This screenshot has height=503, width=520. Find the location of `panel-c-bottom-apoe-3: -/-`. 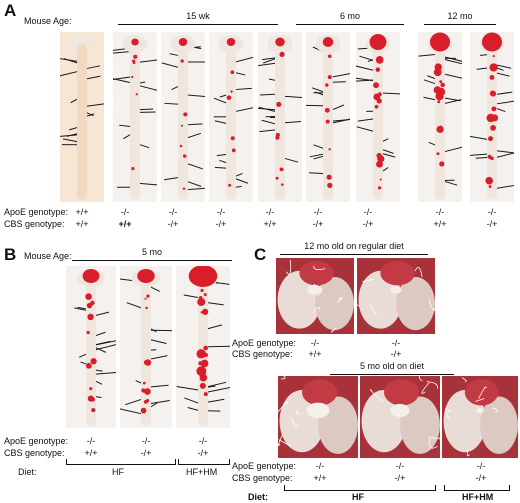

panel-c-bottom-apoe-3: -/- is located at coordinates (481, 466).